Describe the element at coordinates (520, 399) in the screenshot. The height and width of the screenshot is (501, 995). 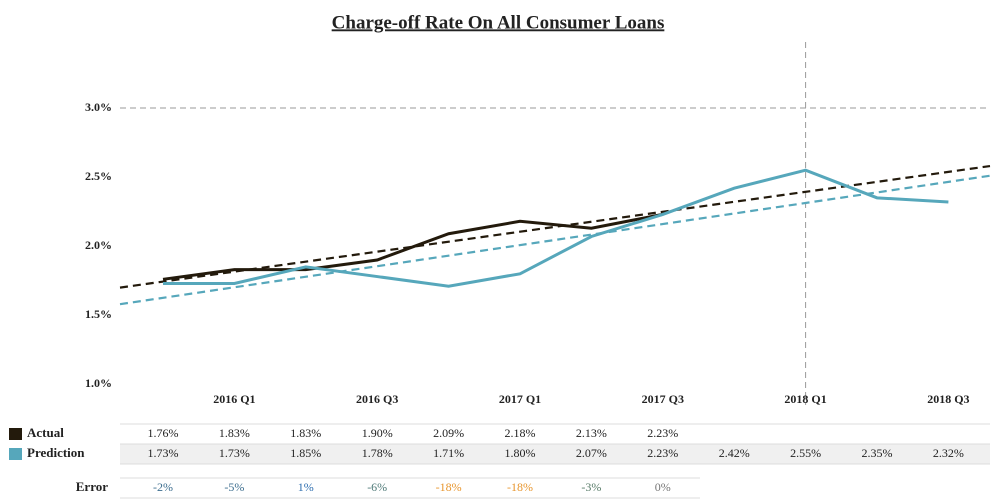
I see `x-tick-label: 2017 Q1` at that location.